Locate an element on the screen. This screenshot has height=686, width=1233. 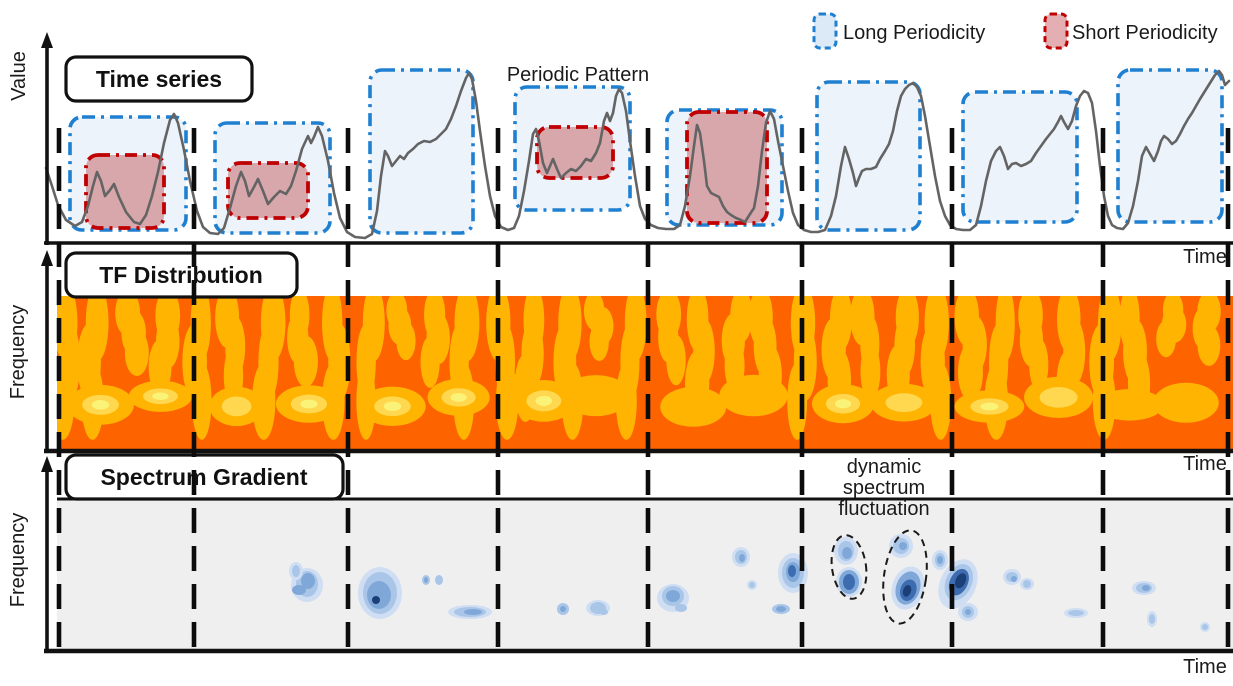
frequency-axis-sg-arrow-icon is located at coordinates (47, 464).